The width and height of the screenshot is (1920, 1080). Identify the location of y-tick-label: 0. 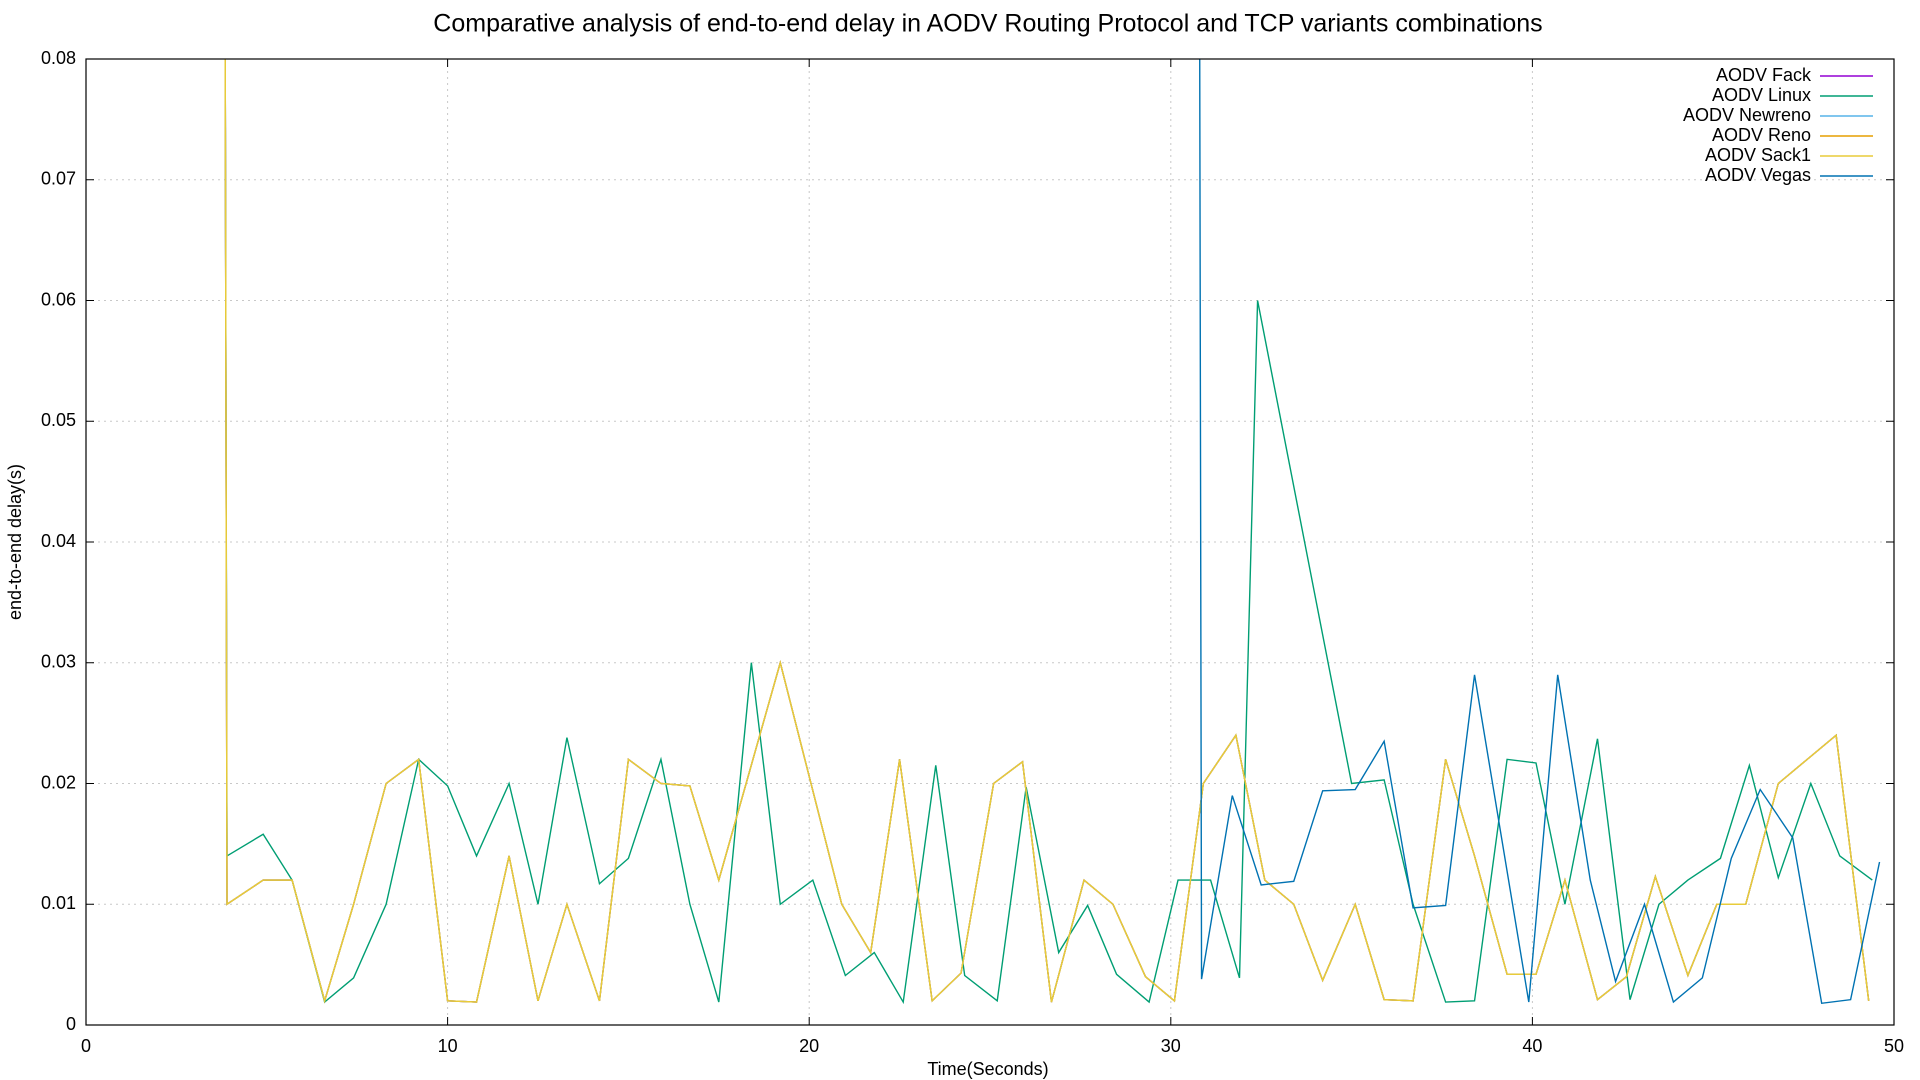
(71, 1024).